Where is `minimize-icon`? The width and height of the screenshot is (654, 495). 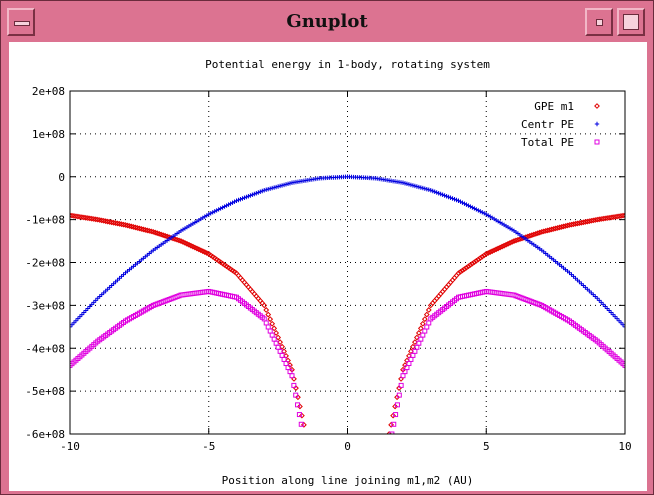 minimize-icon is located at coordinates (599, 22).